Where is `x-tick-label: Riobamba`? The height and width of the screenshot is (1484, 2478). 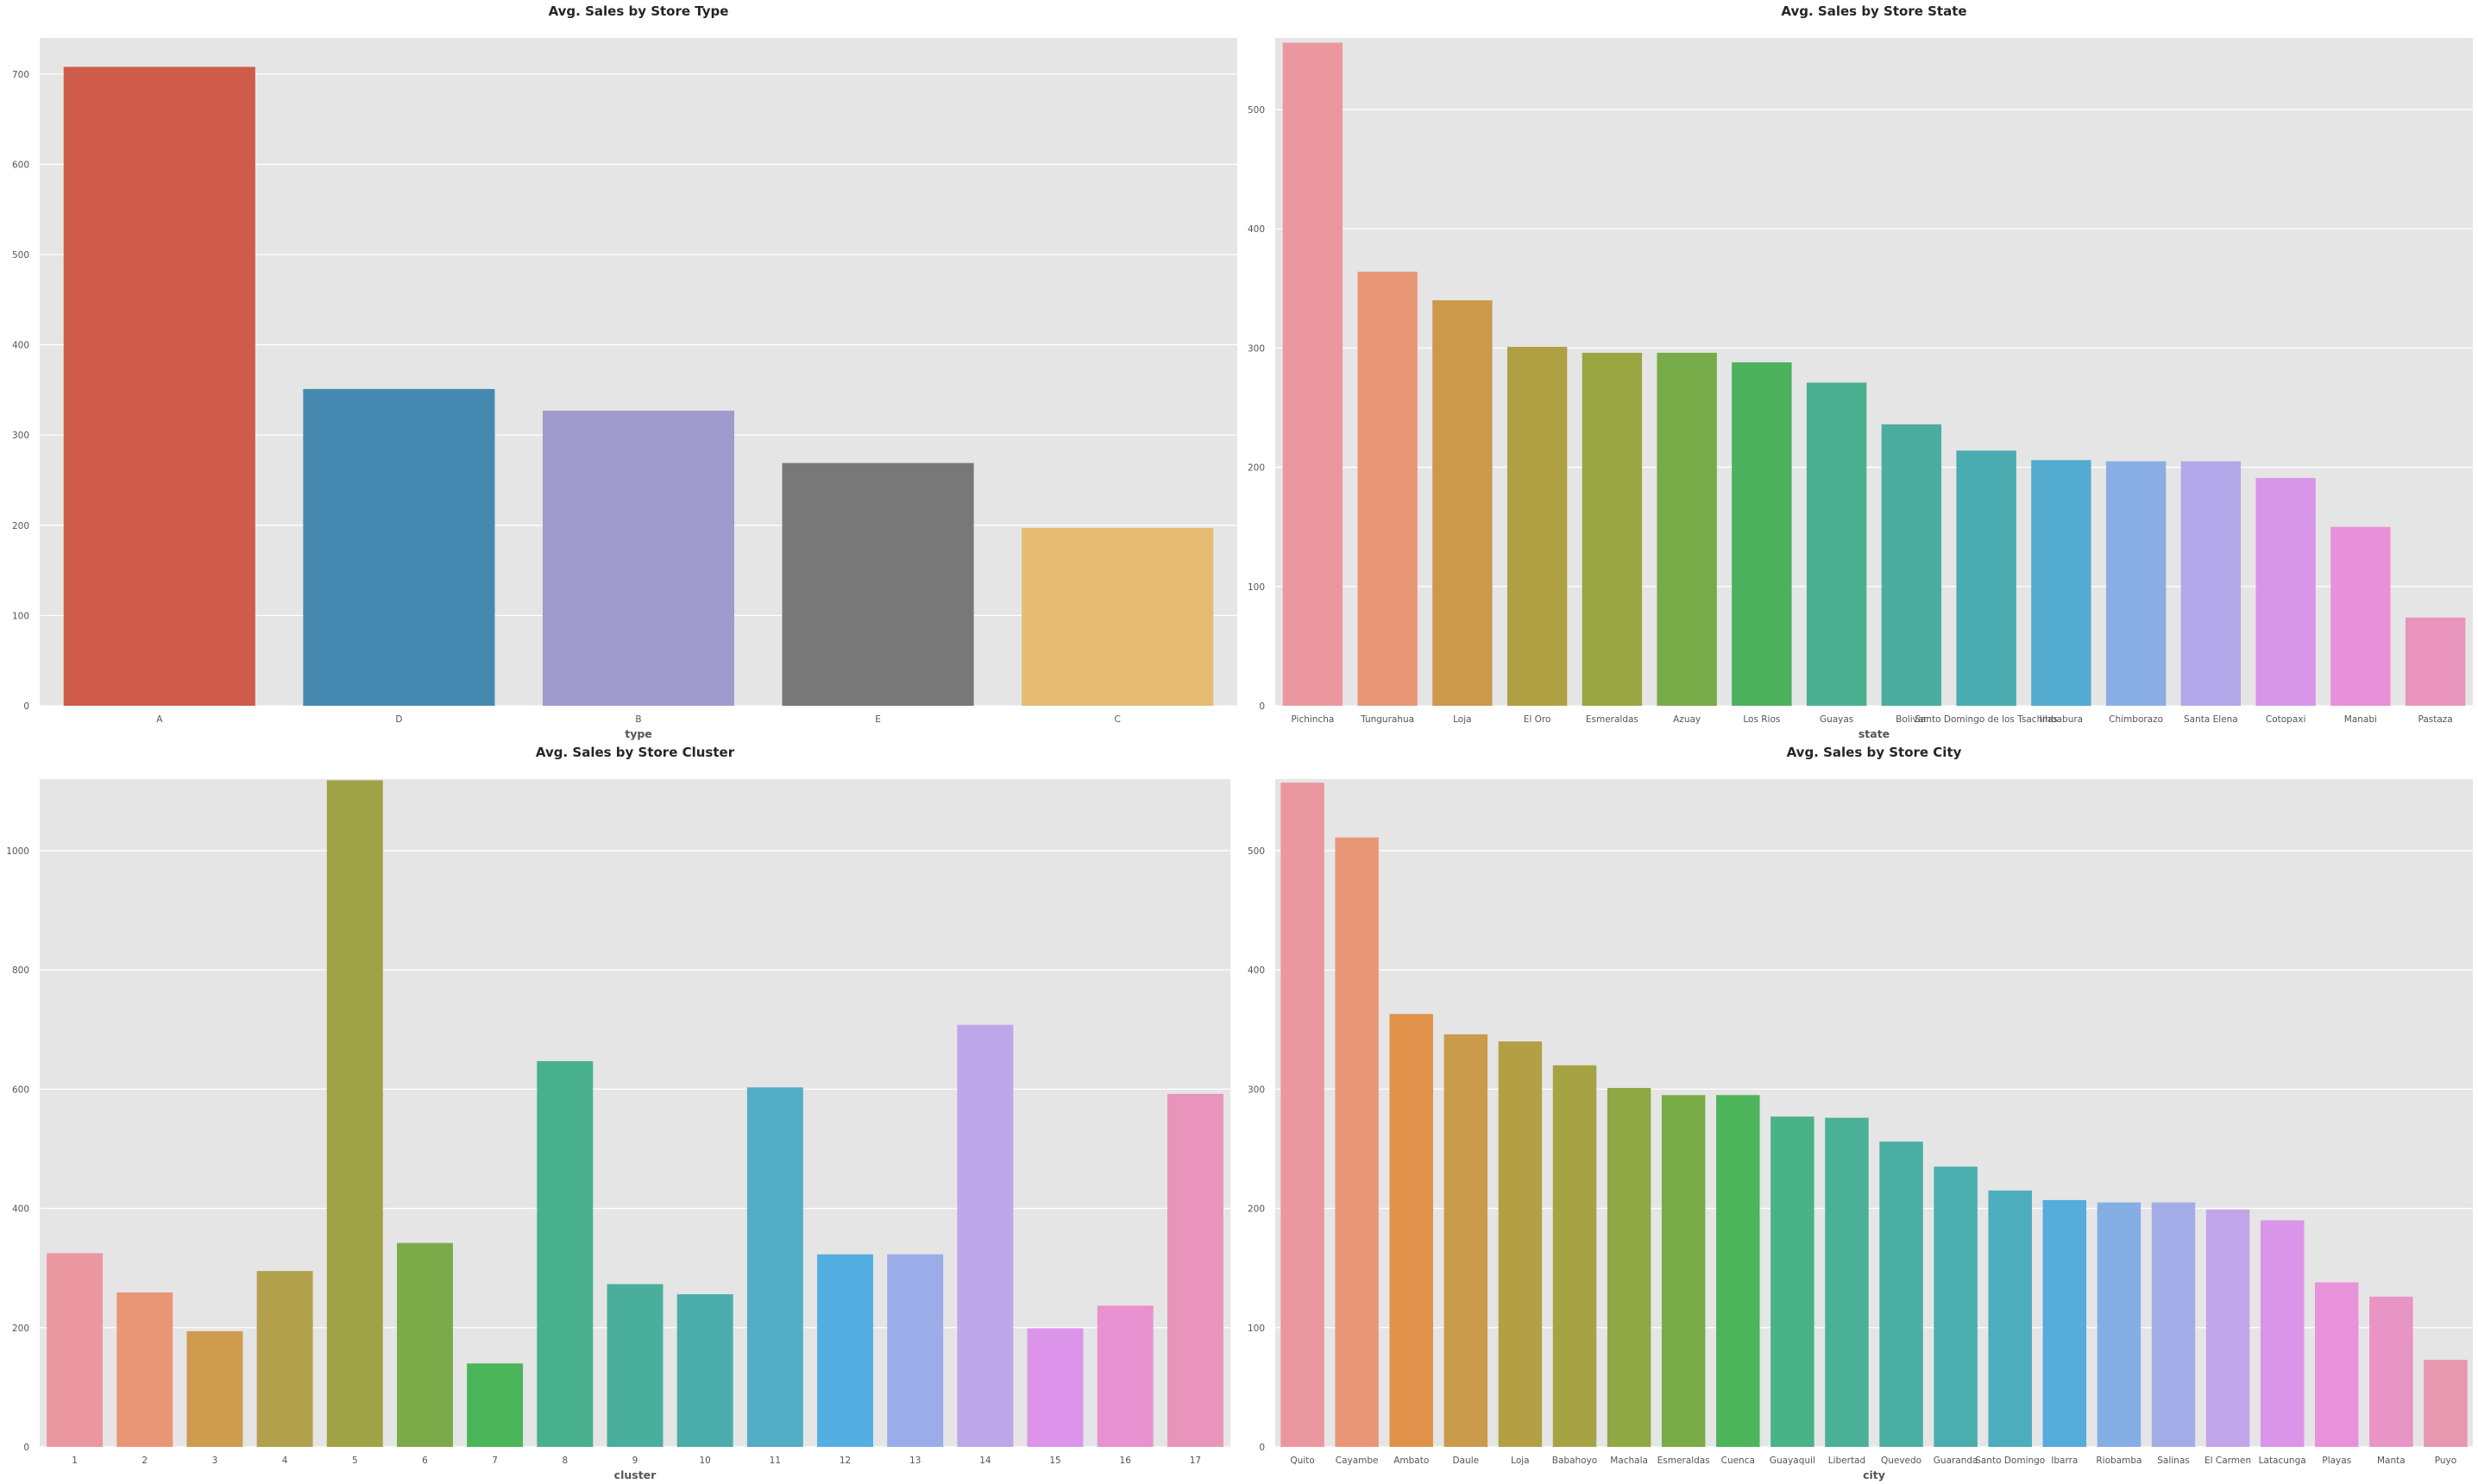
x-tick-label: Riobamba is located at coordinates (2119, 1461).